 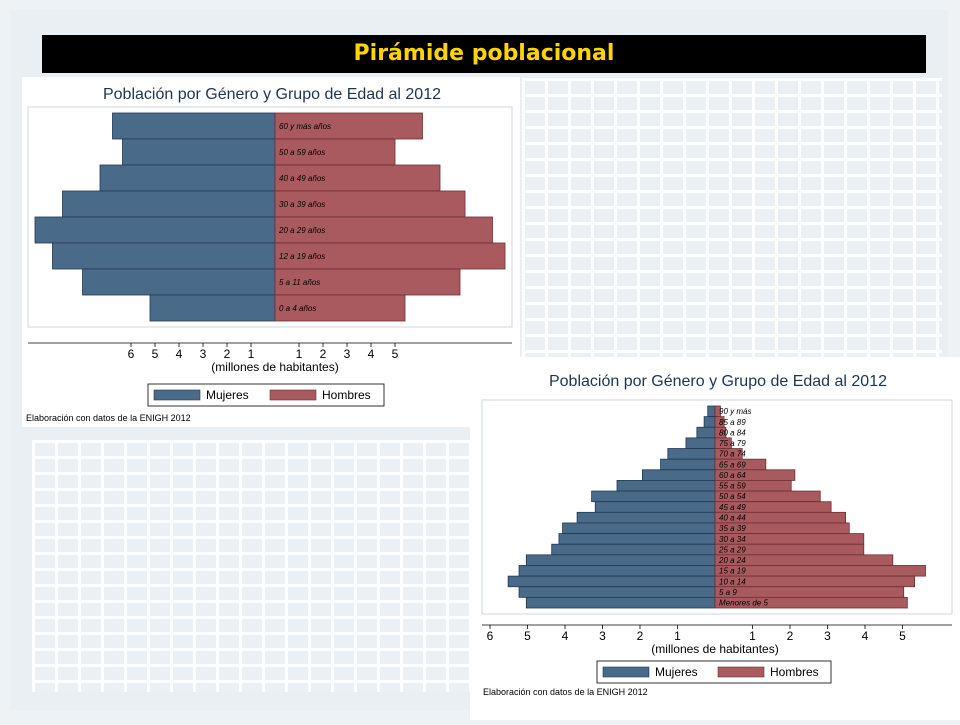 I want to click on category-label: 60 y más años, so click(x=305, y=126).